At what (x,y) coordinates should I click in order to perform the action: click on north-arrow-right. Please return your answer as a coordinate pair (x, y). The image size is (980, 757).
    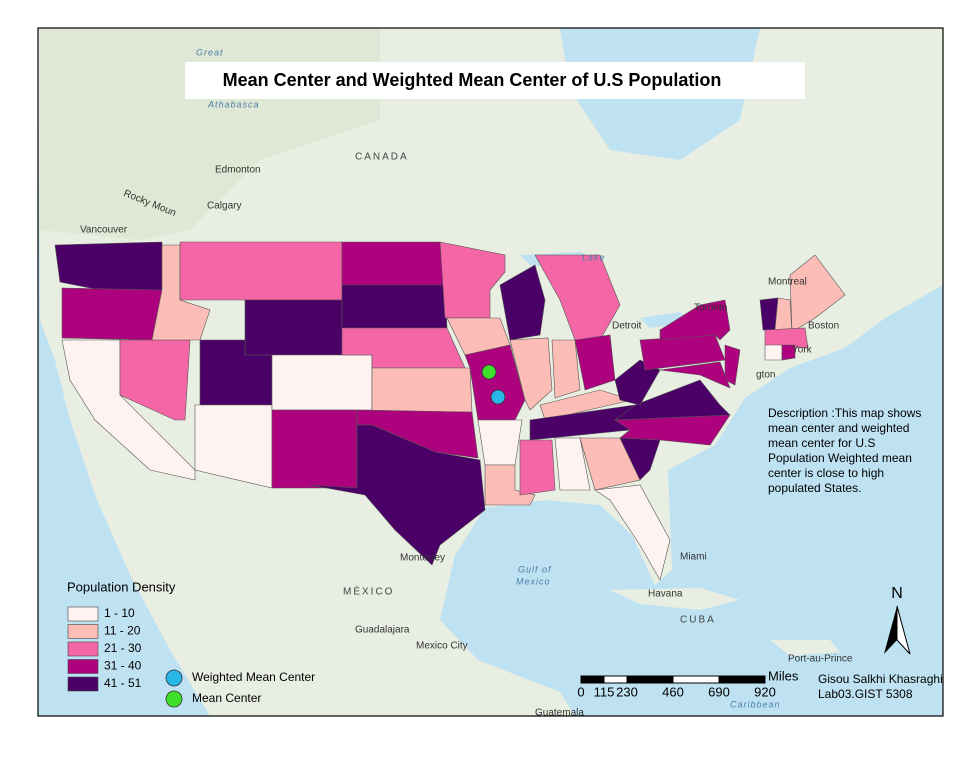
    Looking at the image, I should click on (903, 630).